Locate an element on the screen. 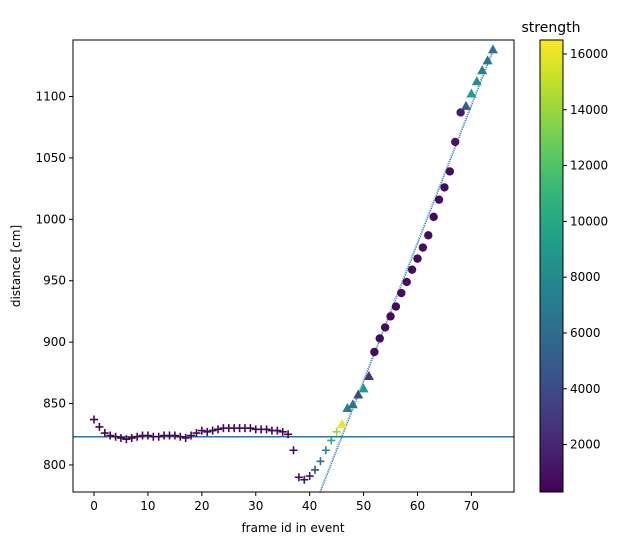 The height and width of the screenshot is (547, 632). colorbar-tick-label: 14000 is located at coordinates (589, 110).